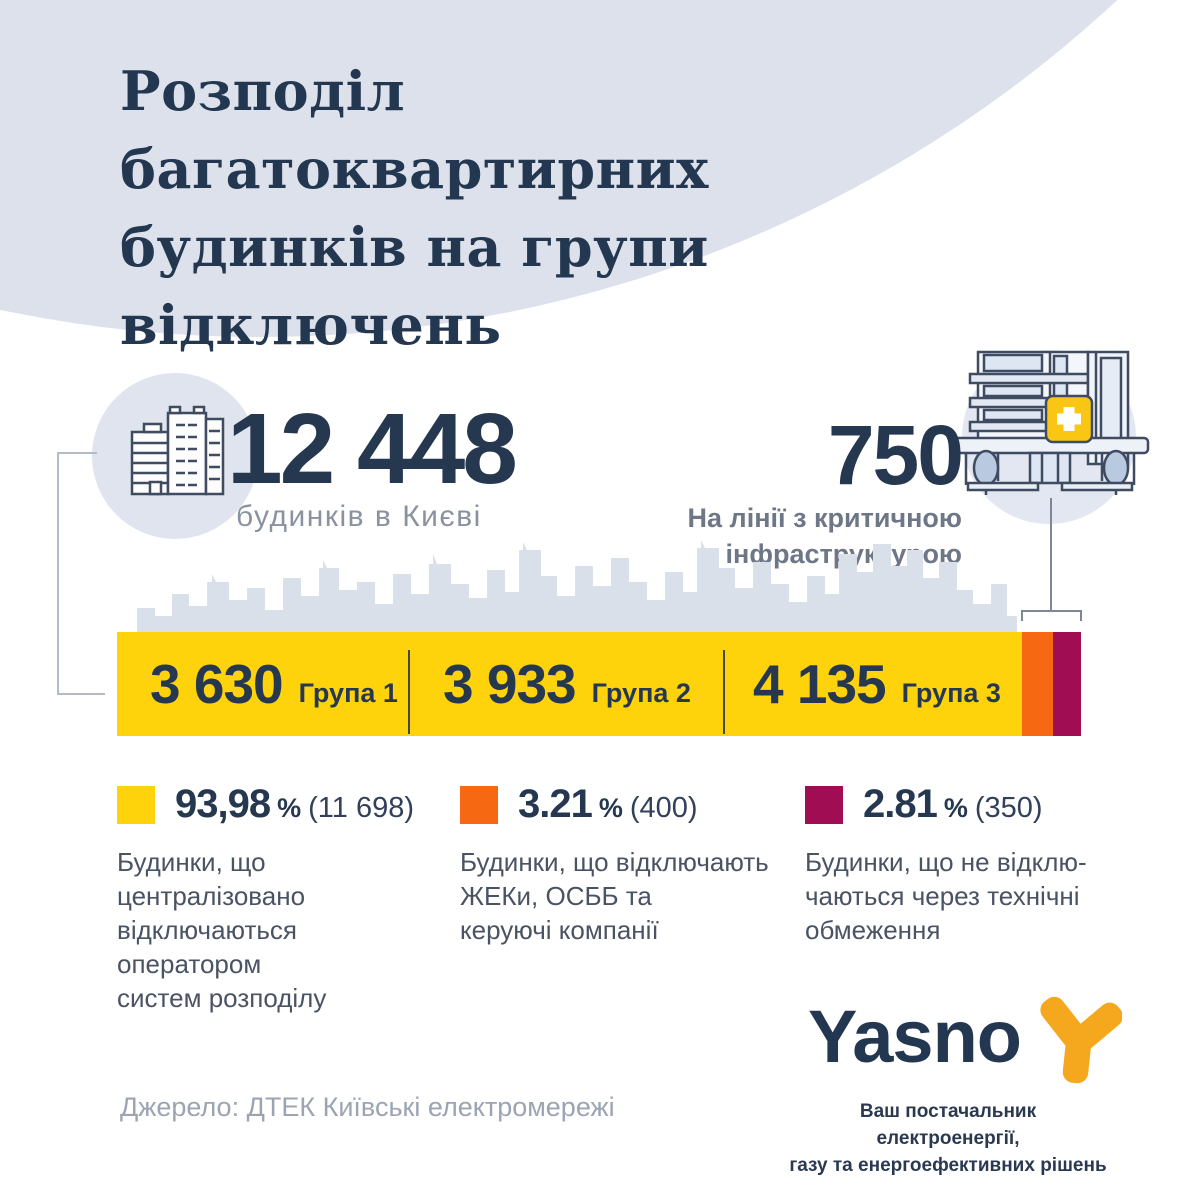 The height and width of the screenshot is (1200, 1200). What do you see at coordinates (614, 862) in the screenshot?
I see `desc-2-line-1: Будинки, що відключають` at bounding box center [614, 862].